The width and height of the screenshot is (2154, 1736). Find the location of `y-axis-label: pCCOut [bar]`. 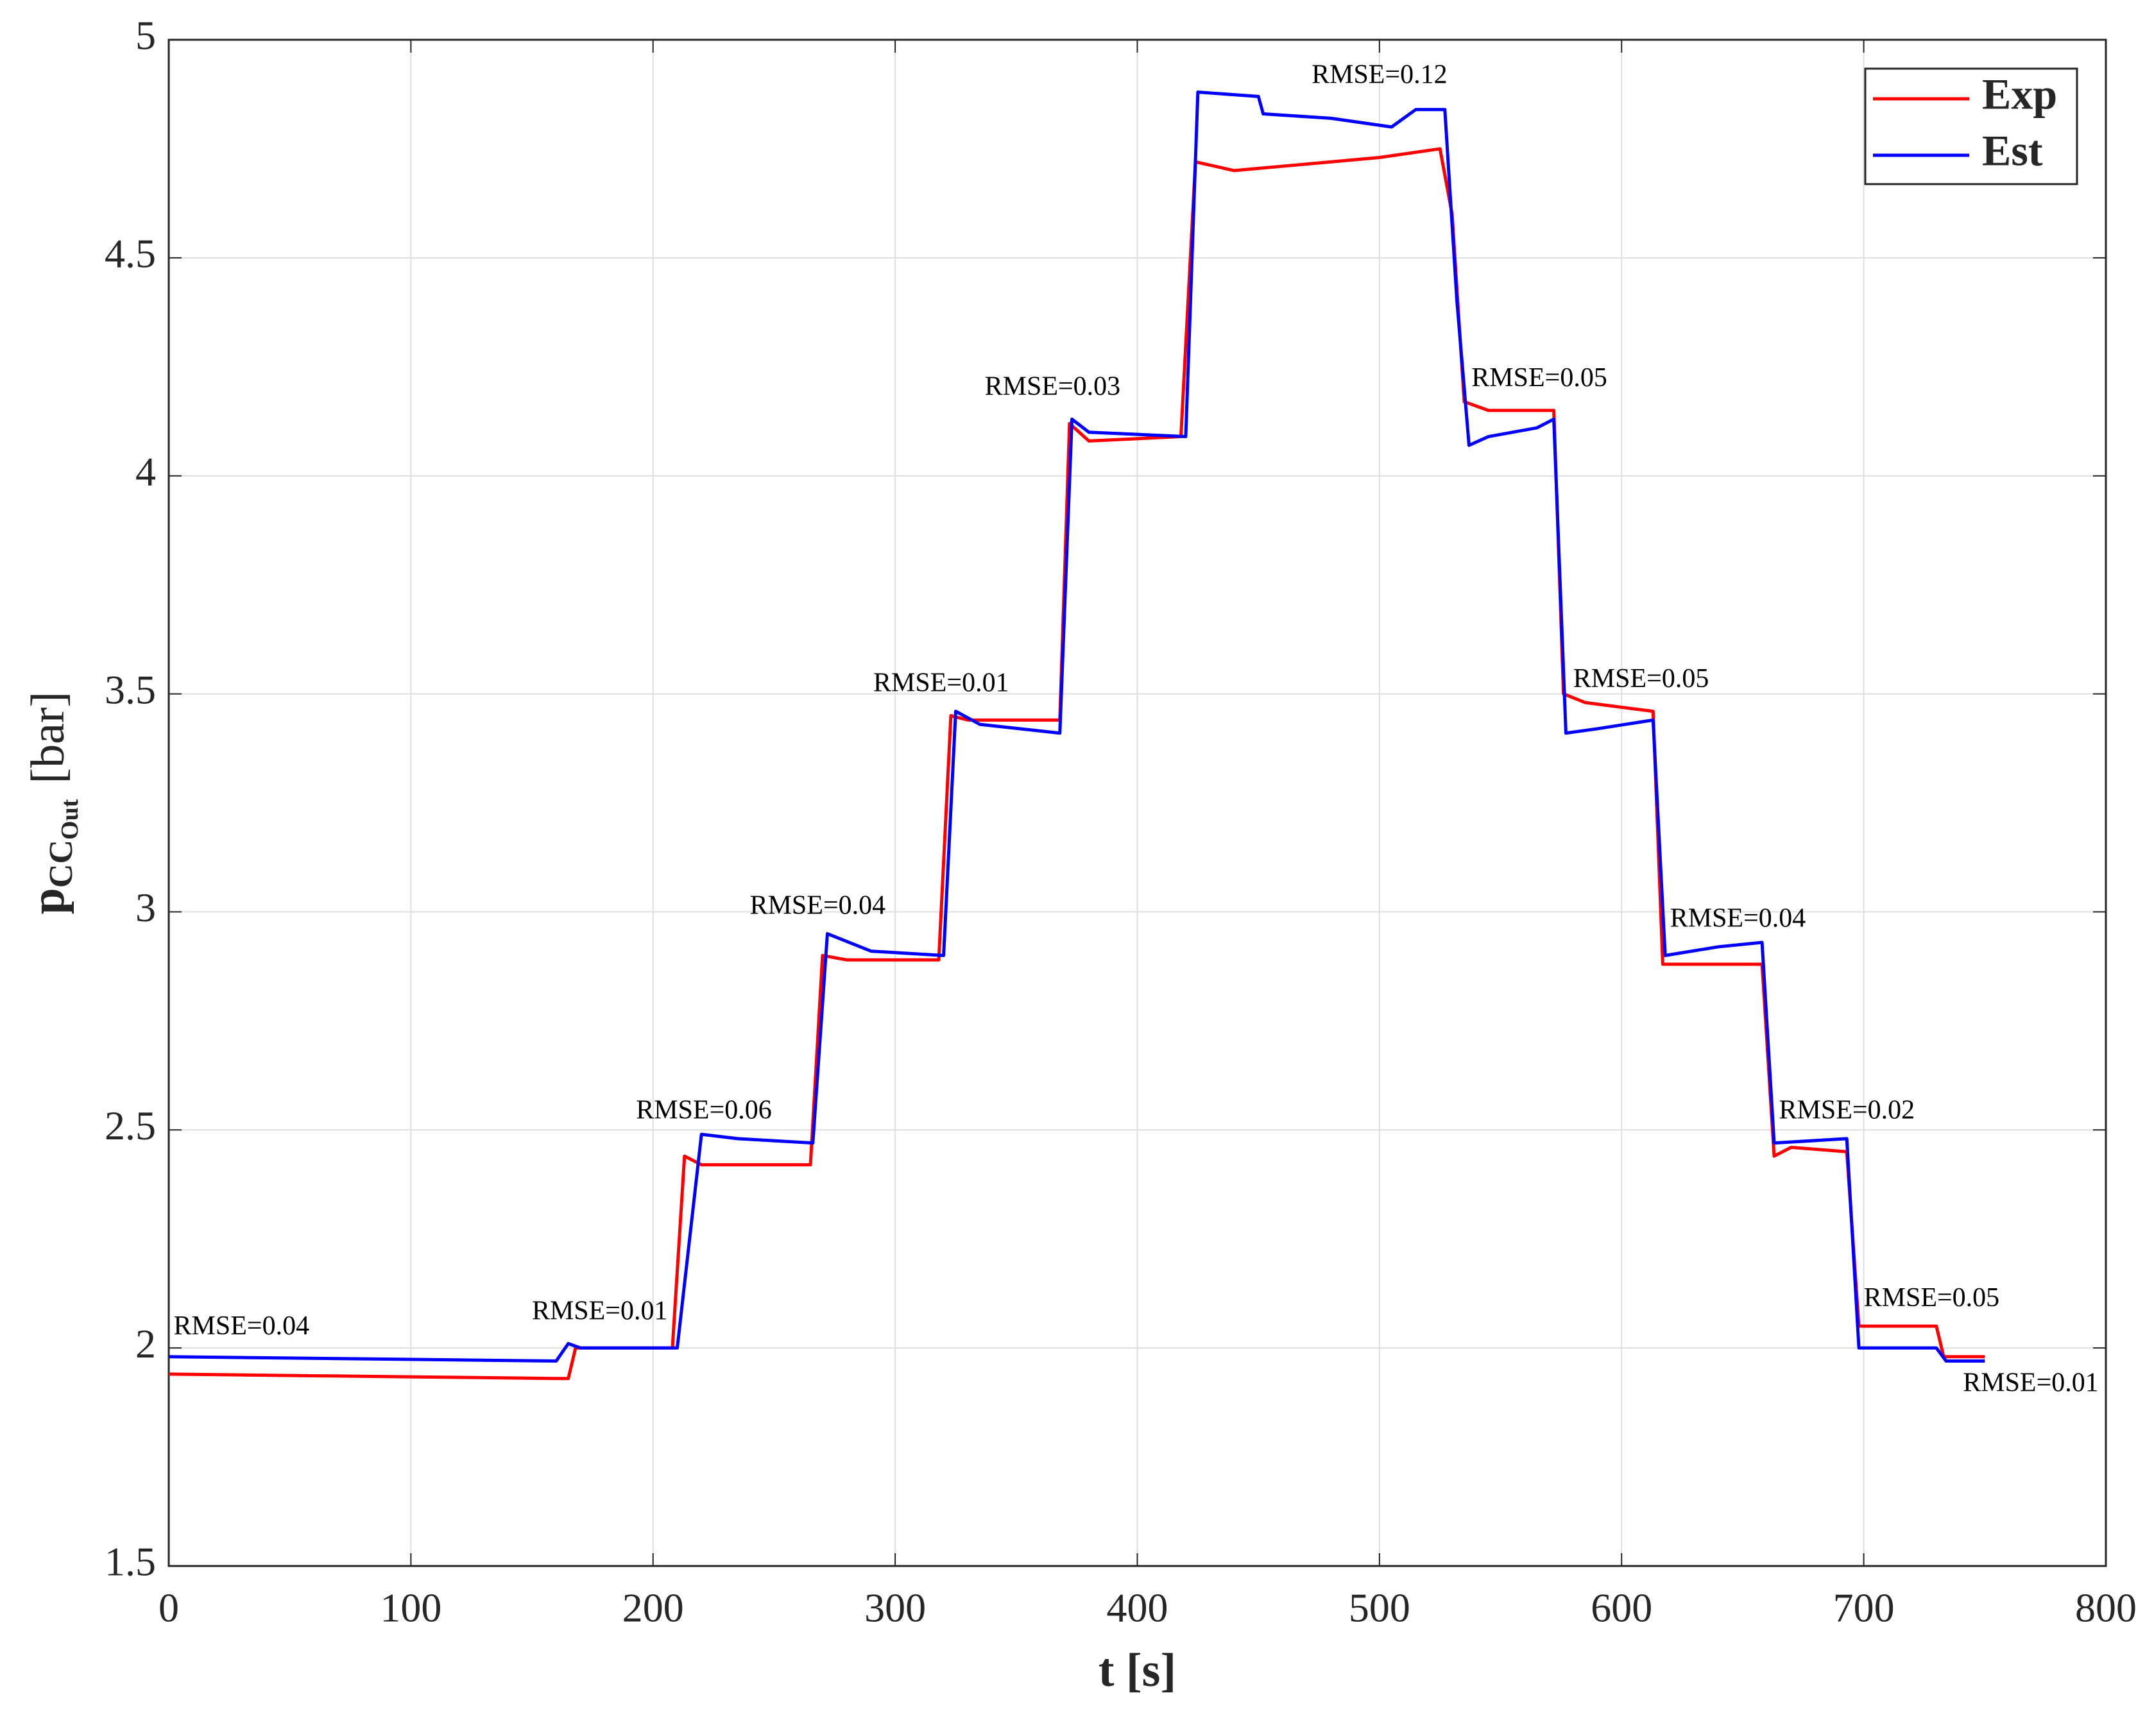

y-axis-label: pCCOut [bar] is located at coordinates (52, 803).